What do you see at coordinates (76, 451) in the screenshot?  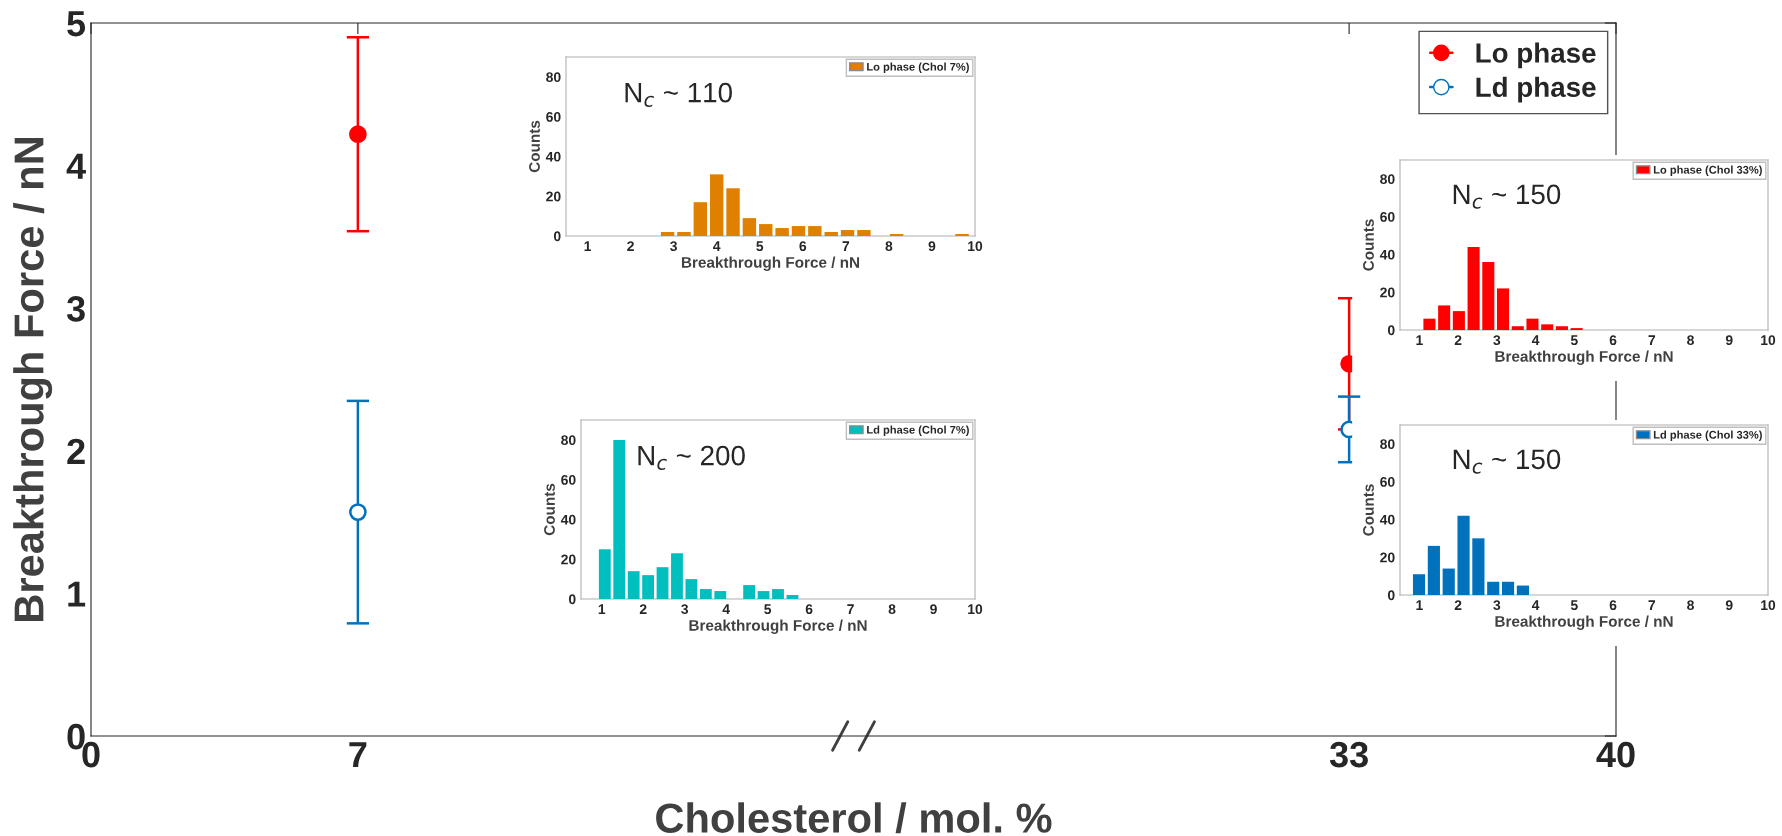 I see `y-tick-label: 2` at bounding box center [76, 451].